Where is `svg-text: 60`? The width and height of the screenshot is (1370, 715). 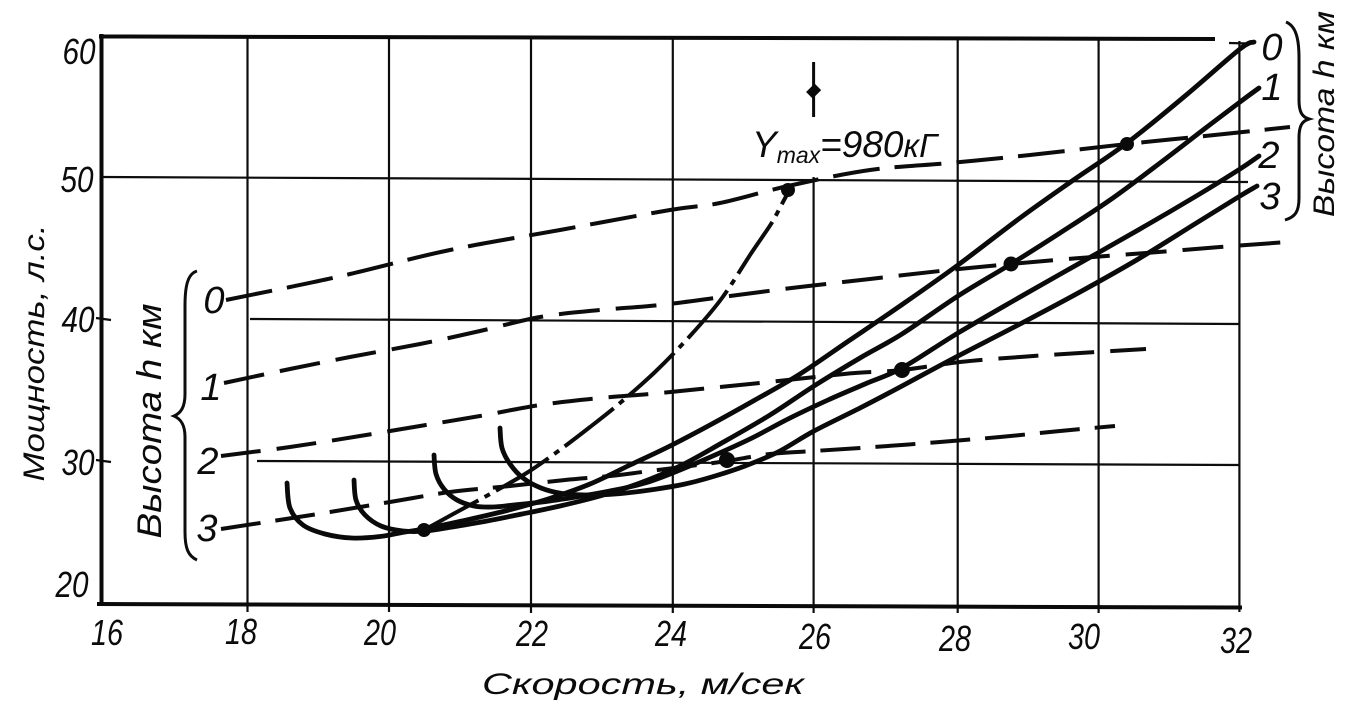
svg-text: 60 is located at coordinates (79, 51).